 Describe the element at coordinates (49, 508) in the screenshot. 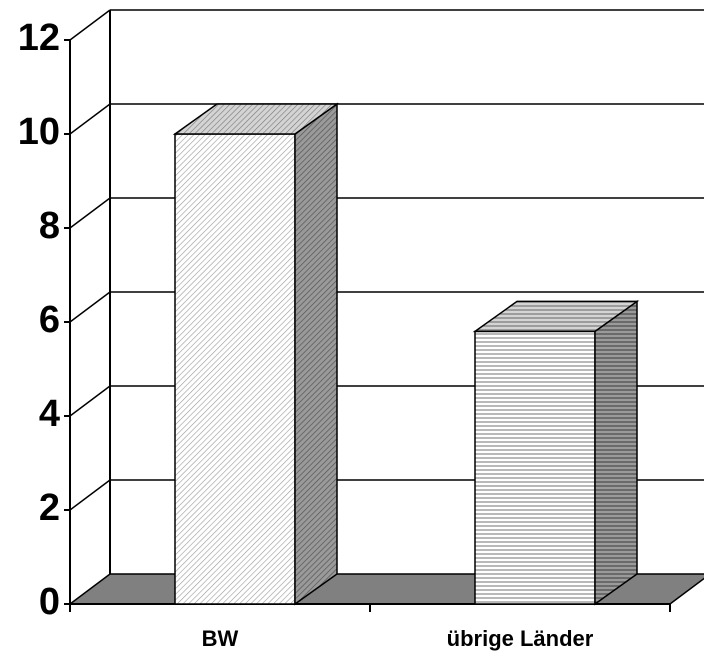

I see `y-tick-label: 2` at that location.